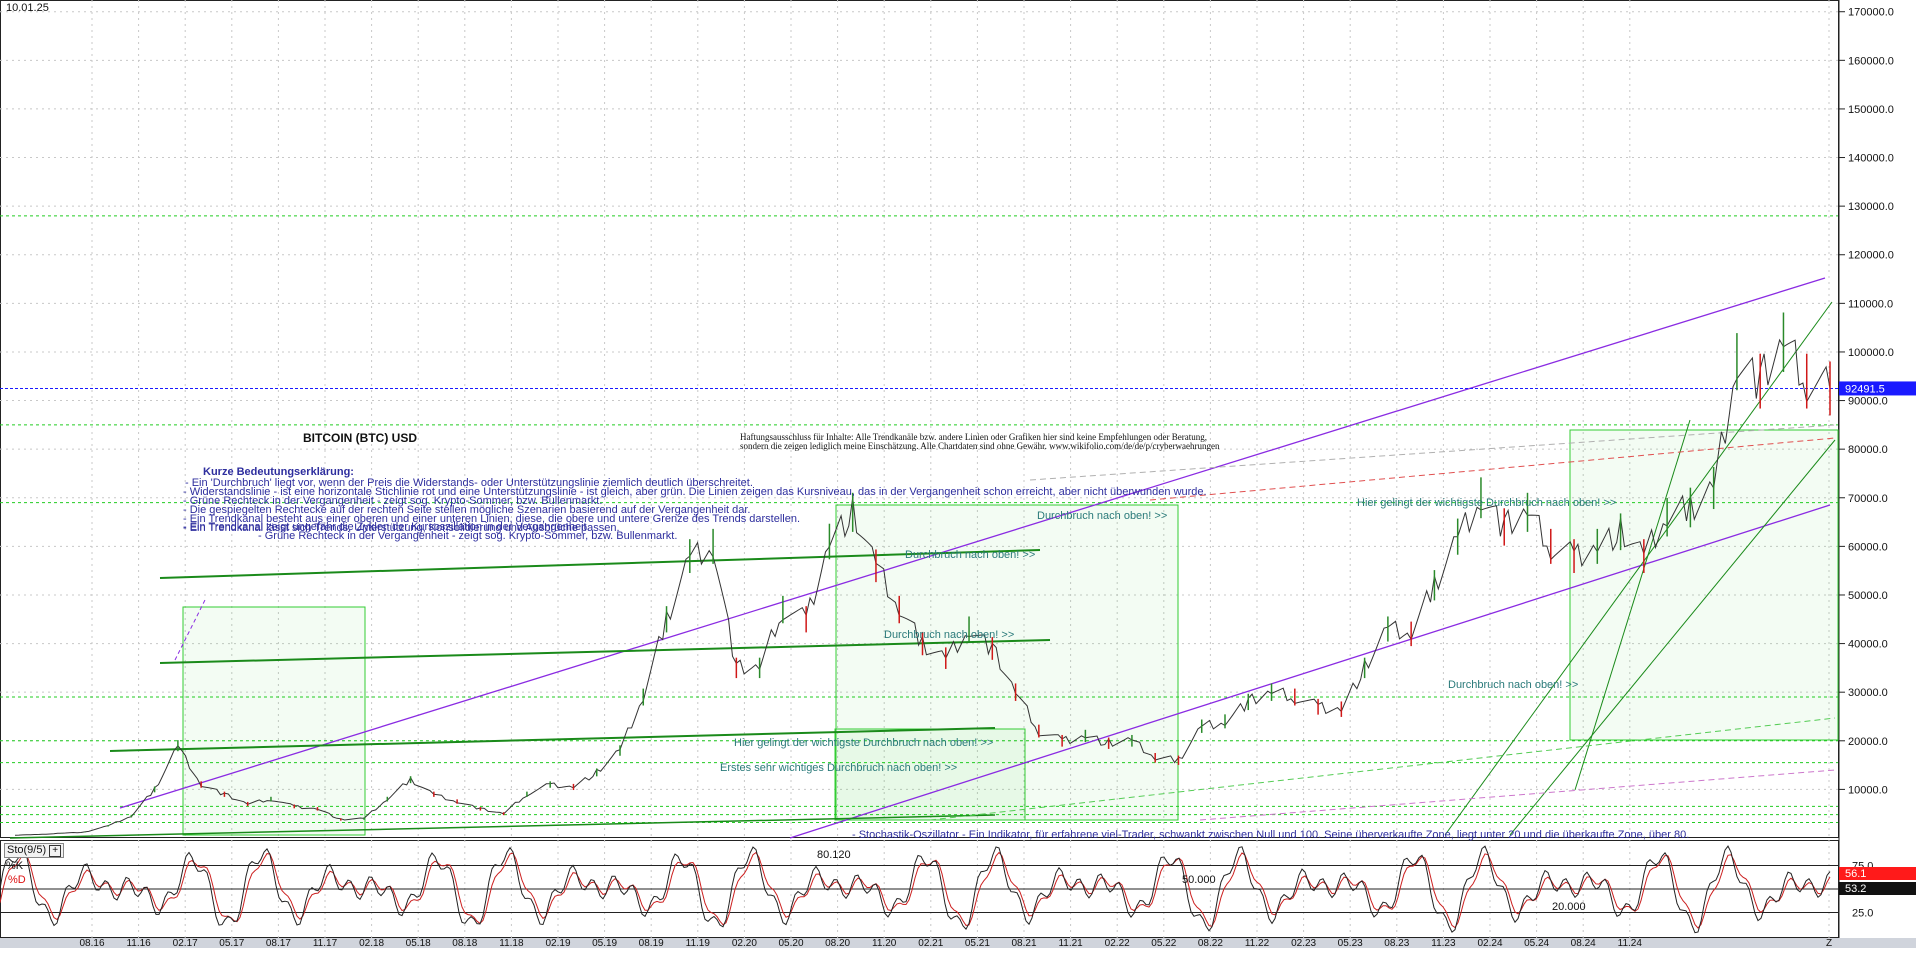  What do you see at coordinates (1210, 943) in the screenshot?
I see `x-tick-label: 08.22` at bounding box center [1210, 943].